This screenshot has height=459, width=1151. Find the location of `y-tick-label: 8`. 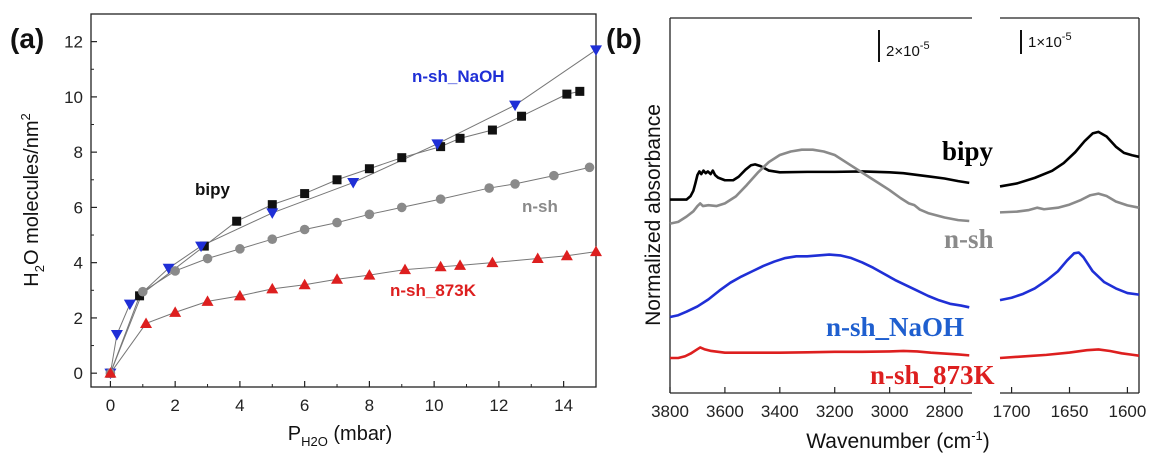

y-tick-label: 8 is located at coordinates (78, 152).